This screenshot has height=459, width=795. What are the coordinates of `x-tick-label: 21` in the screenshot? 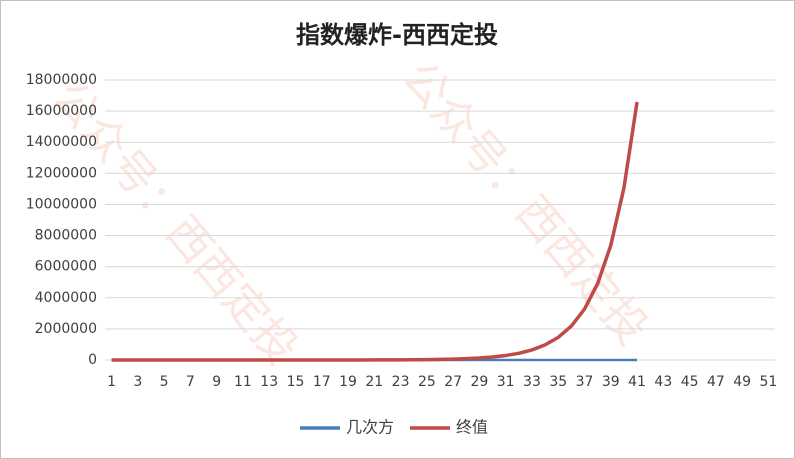 It's located at (374, 382).